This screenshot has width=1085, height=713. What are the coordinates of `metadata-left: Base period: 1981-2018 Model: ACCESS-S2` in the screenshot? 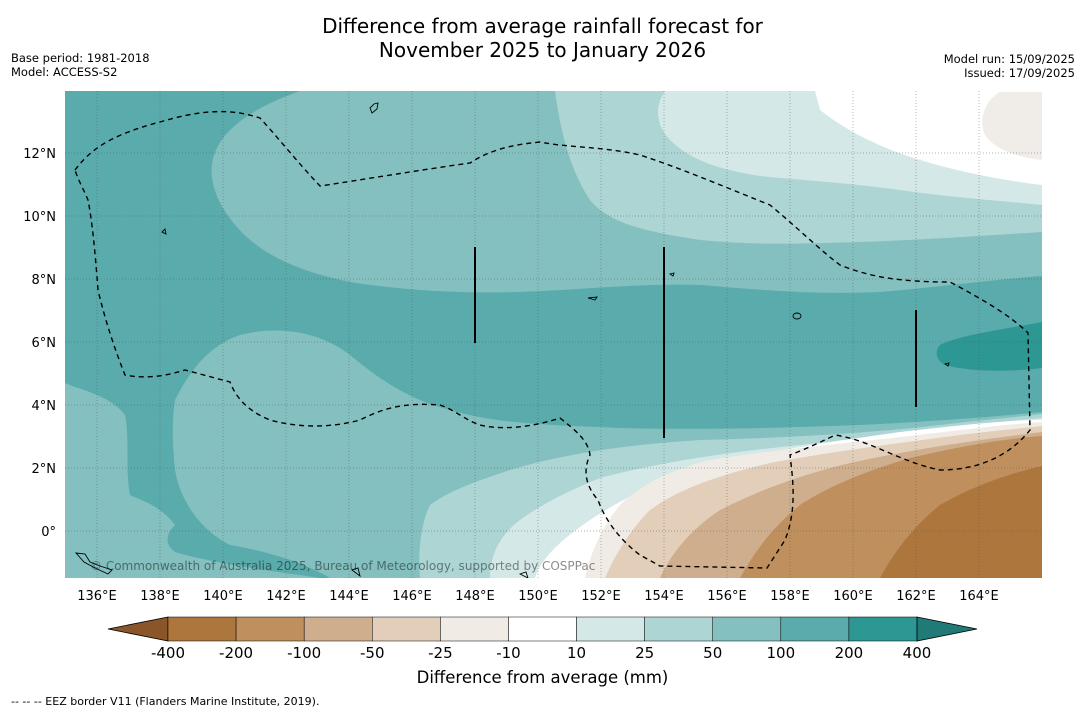 It's located at (80, 65).